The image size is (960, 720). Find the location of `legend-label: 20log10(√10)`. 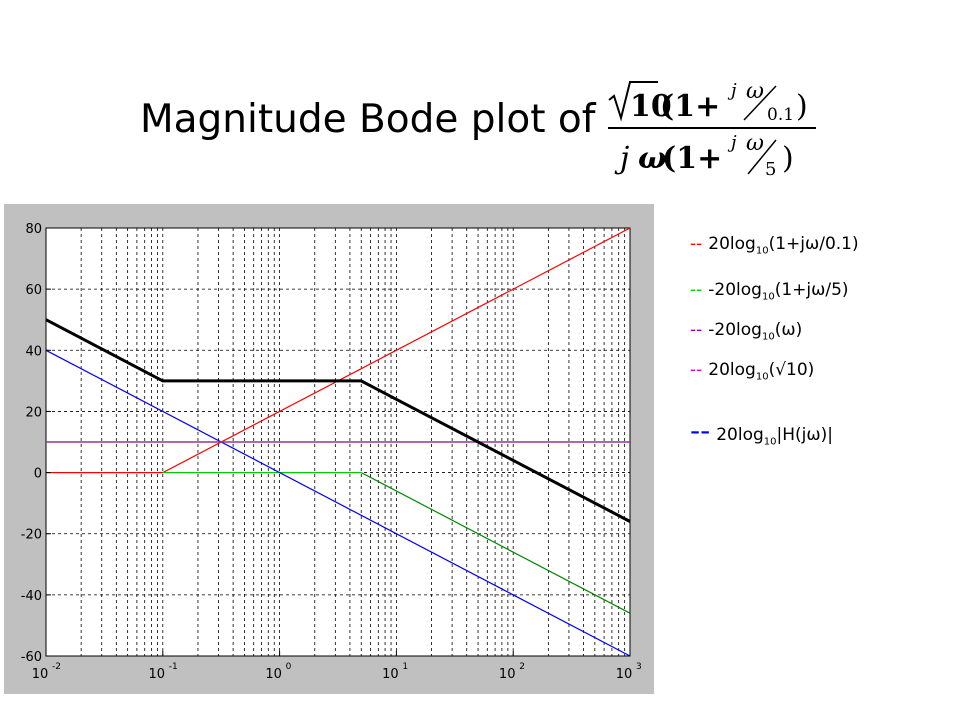

legend-label: 20log10(√10) is located at coordinates (761, 371).